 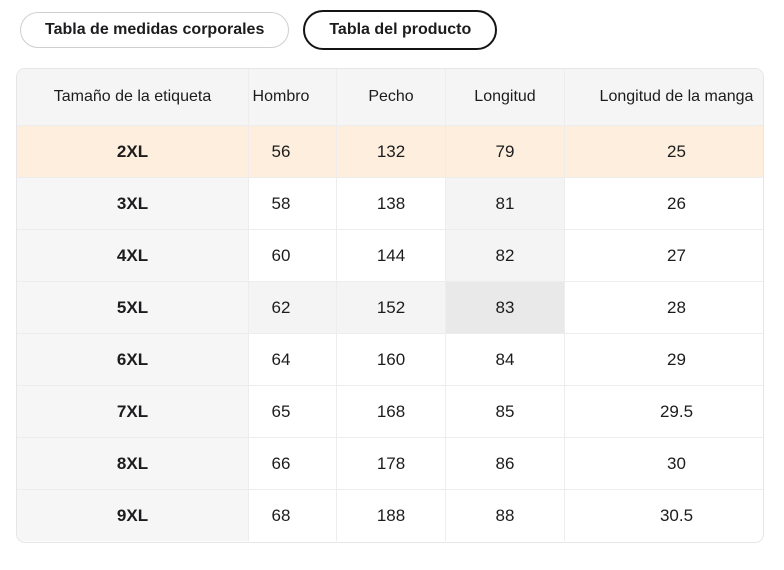 What do you see at coordinates (663, 151) in the screenshot?
I see `value-cell: 25` at bounding box center [663, 151].